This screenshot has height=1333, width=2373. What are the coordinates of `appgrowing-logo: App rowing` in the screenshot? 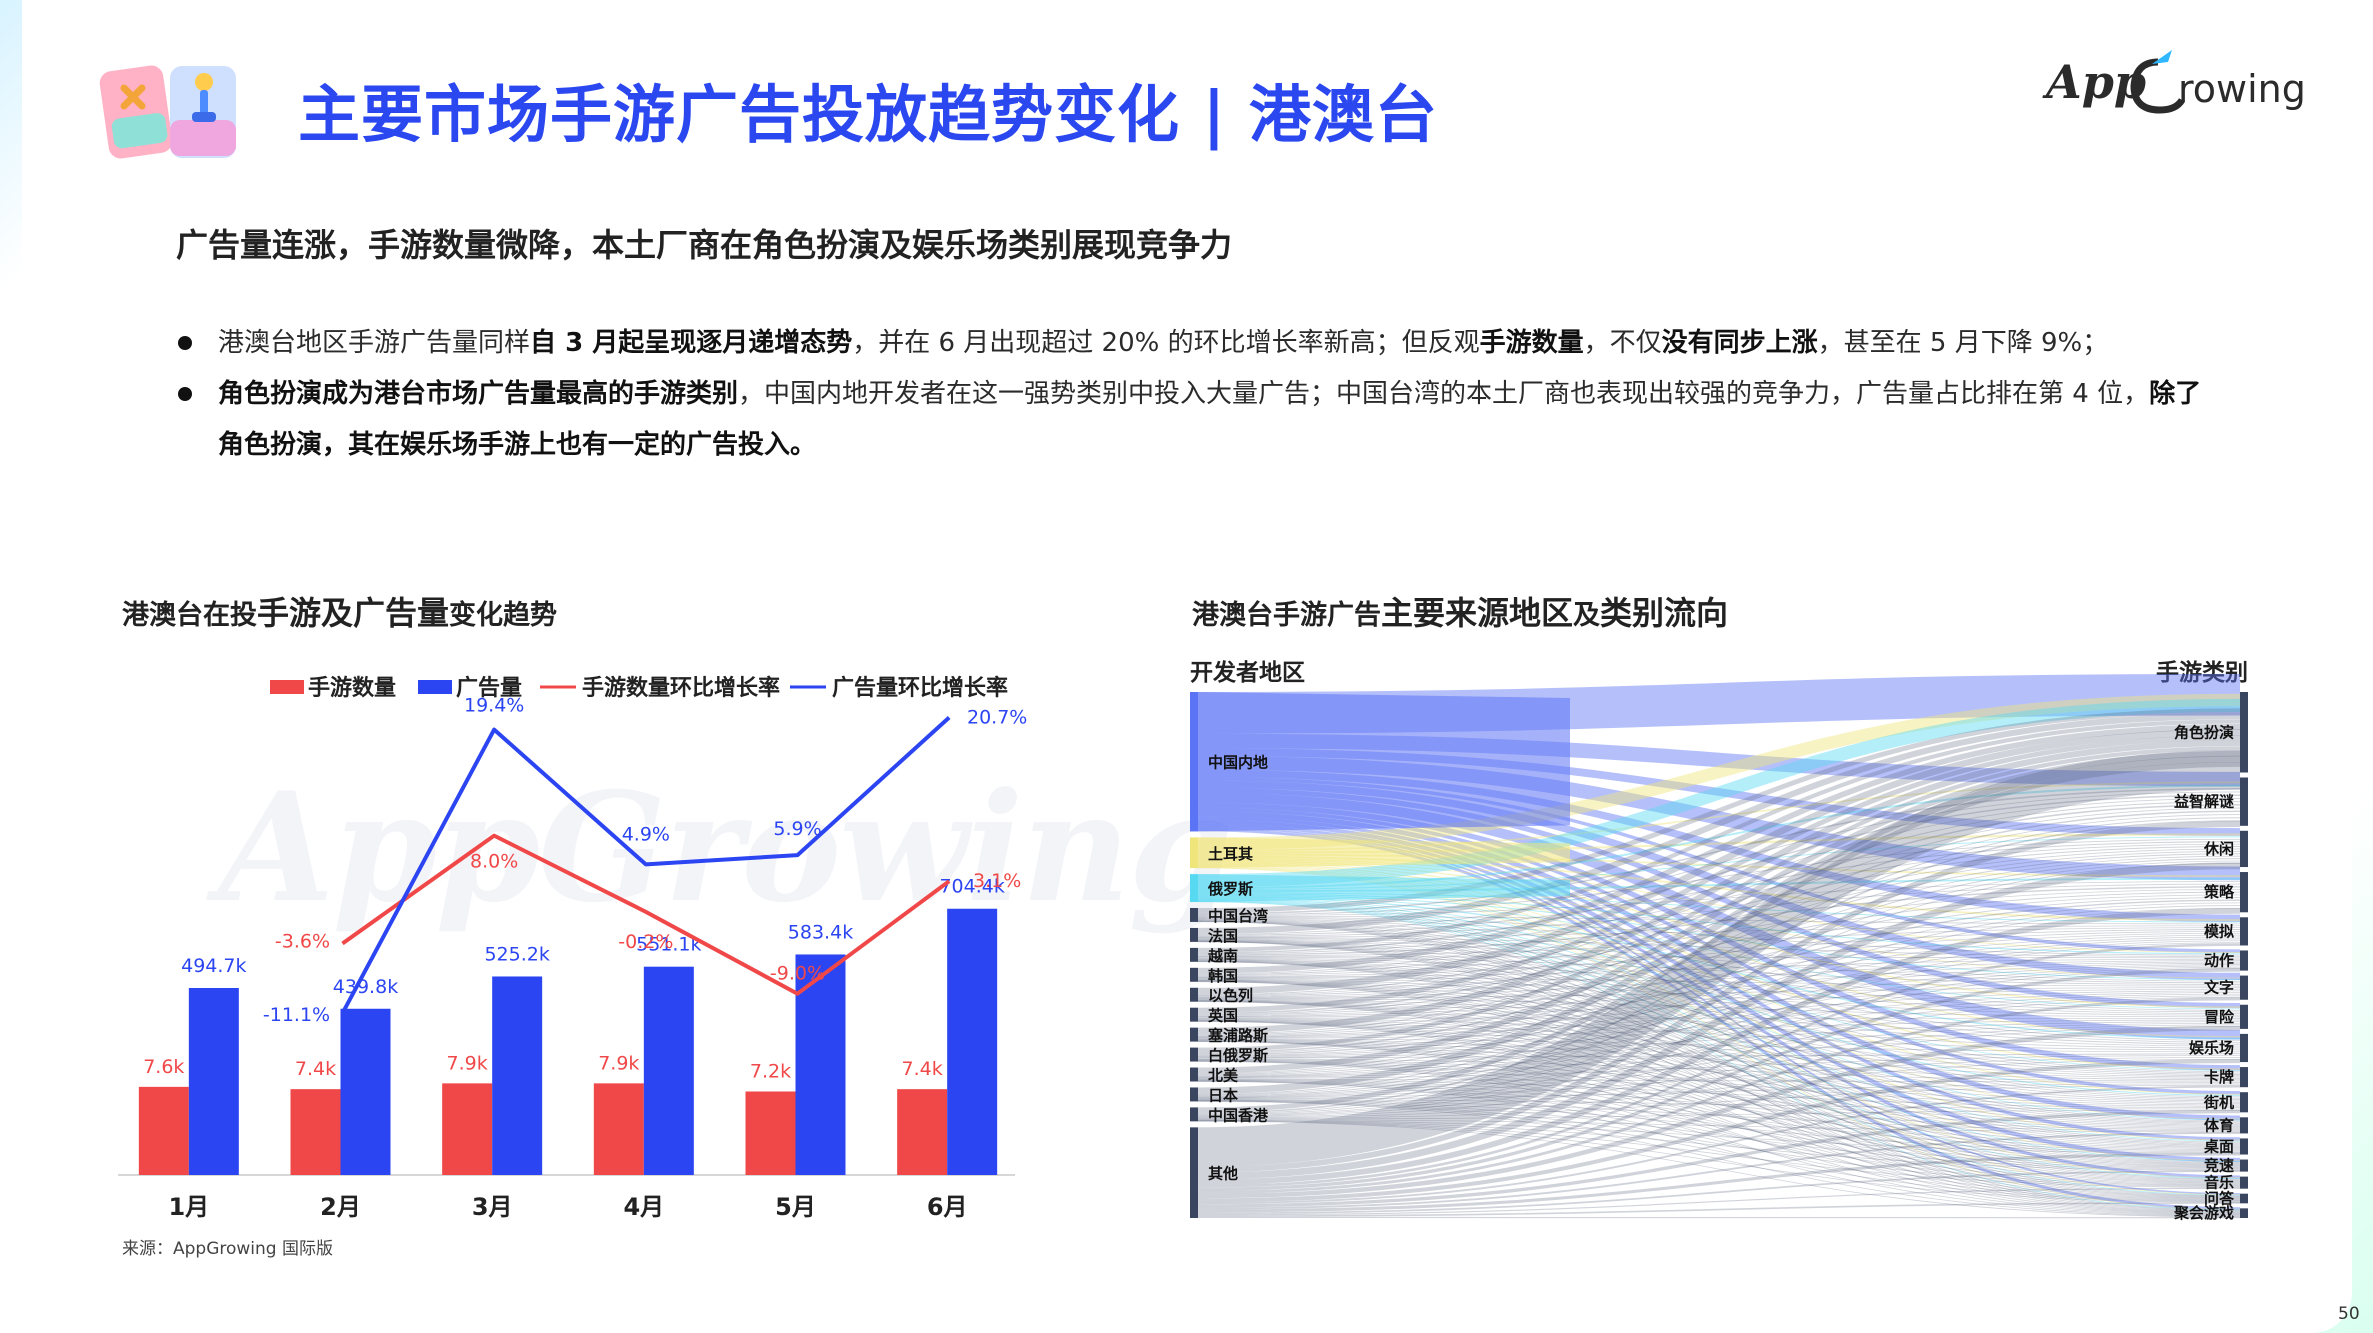 It's located at (2174, 82).